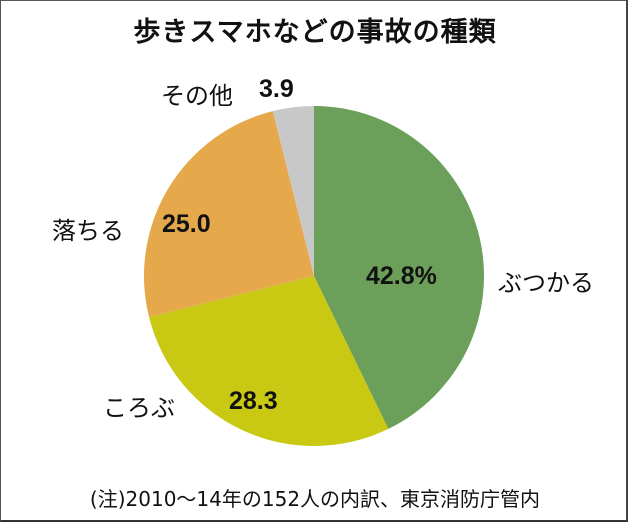 This screenshot has width=630, height=525. What do you see at coordinates (186, 224) in the screenshot?
I see `value-ochiru: 25.0` at bounding box center [186, 224].